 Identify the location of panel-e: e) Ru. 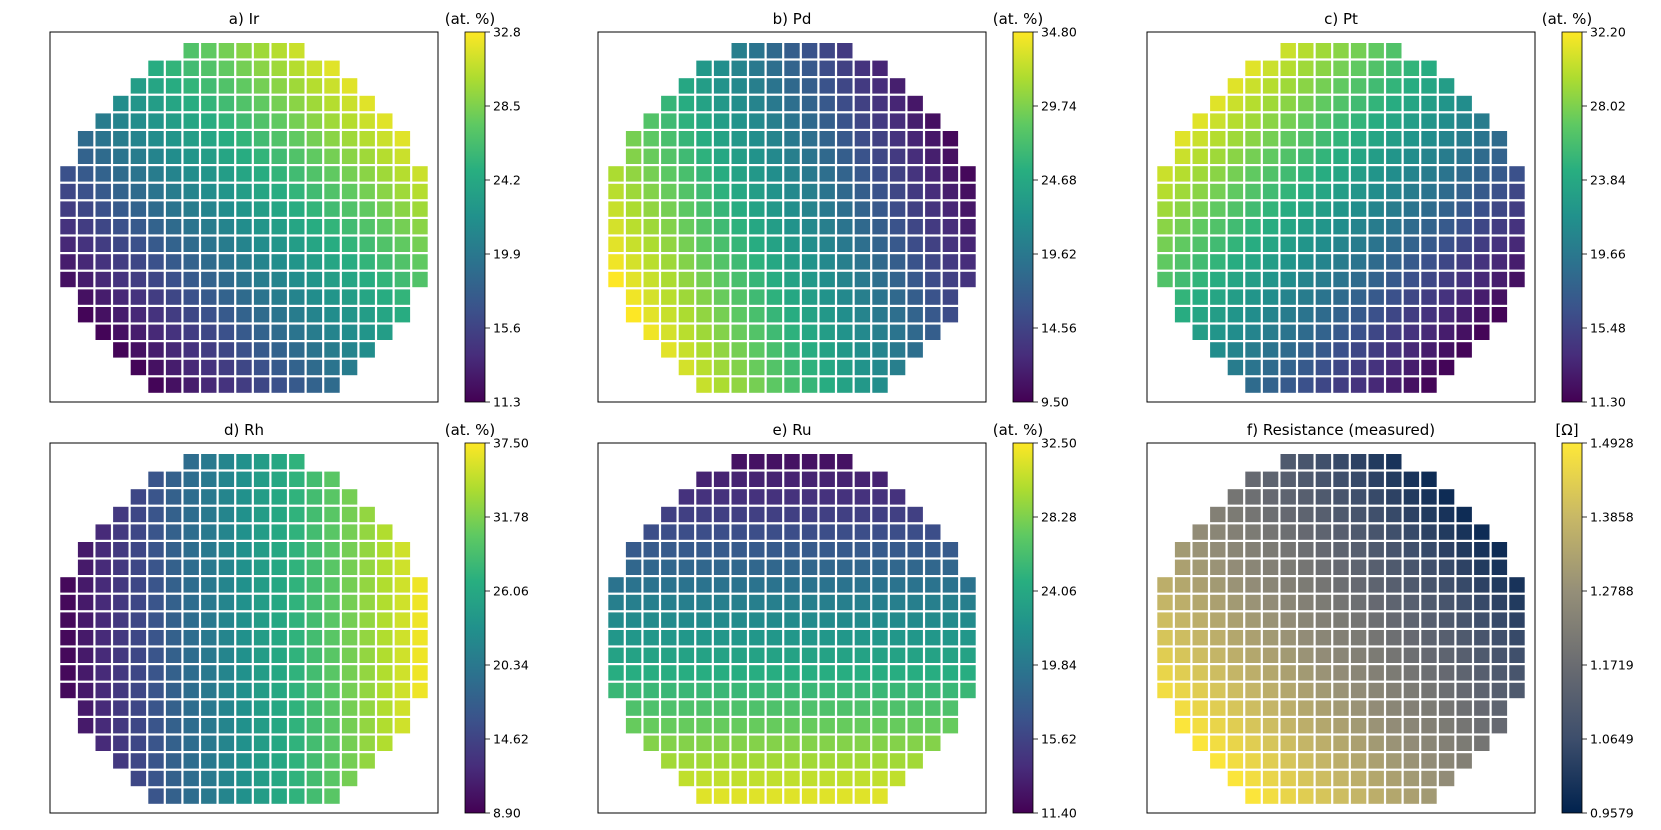
(792, 617).